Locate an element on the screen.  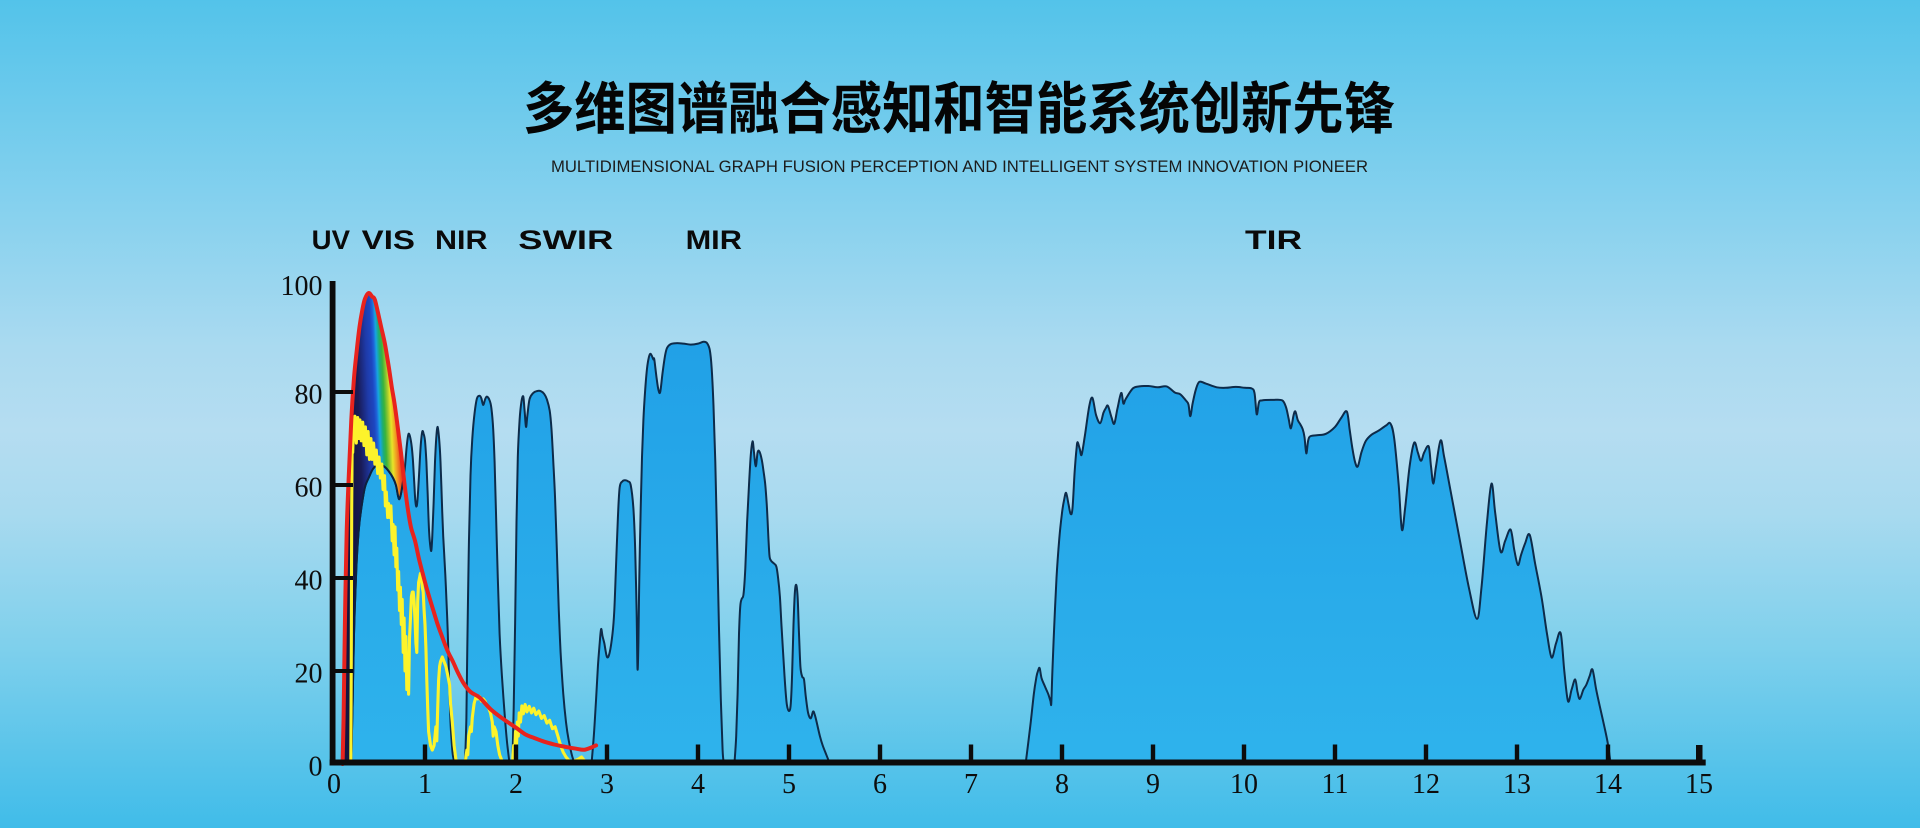
svg-text: 60 is located at coordinates (309, 488).